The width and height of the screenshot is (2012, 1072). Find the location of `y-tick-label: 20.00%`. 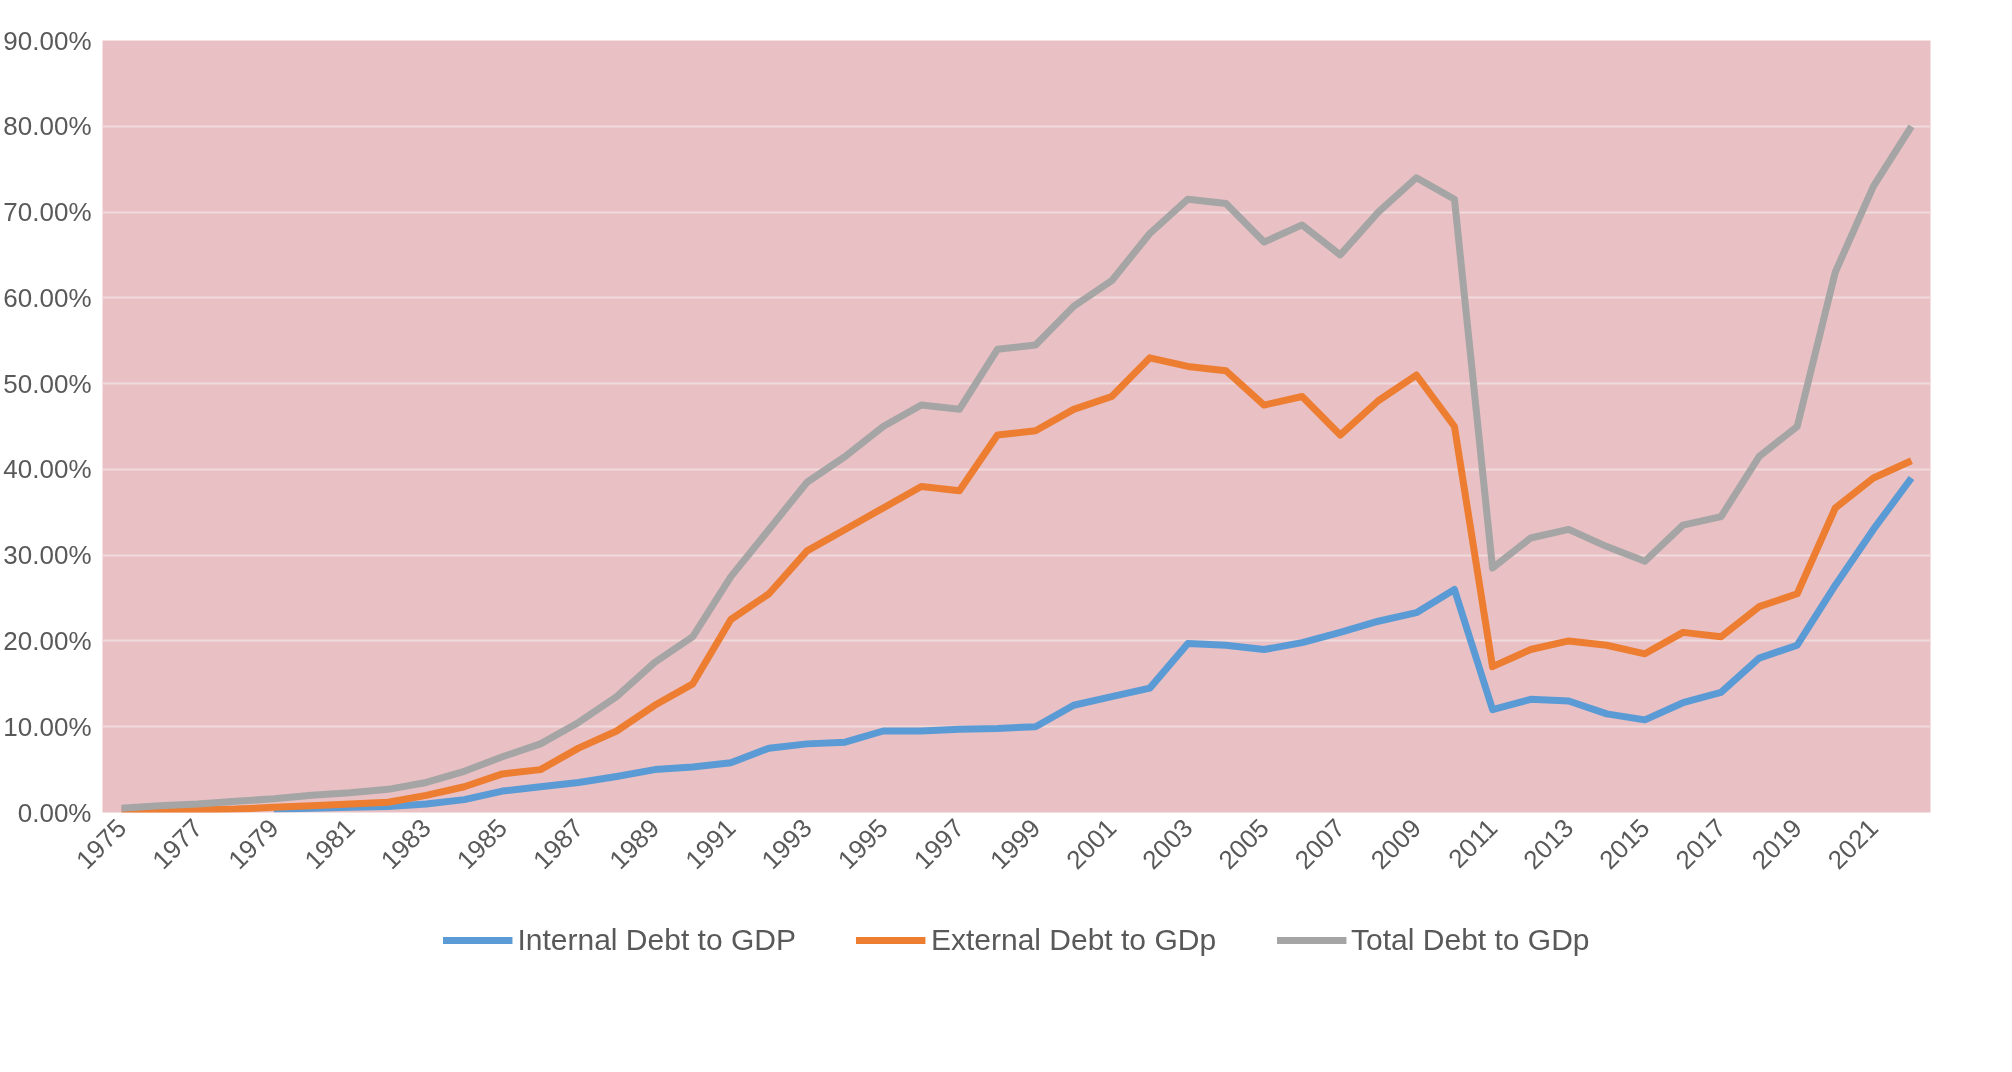

y-tick-label: 20.00% is located at coordinates (47, 640).